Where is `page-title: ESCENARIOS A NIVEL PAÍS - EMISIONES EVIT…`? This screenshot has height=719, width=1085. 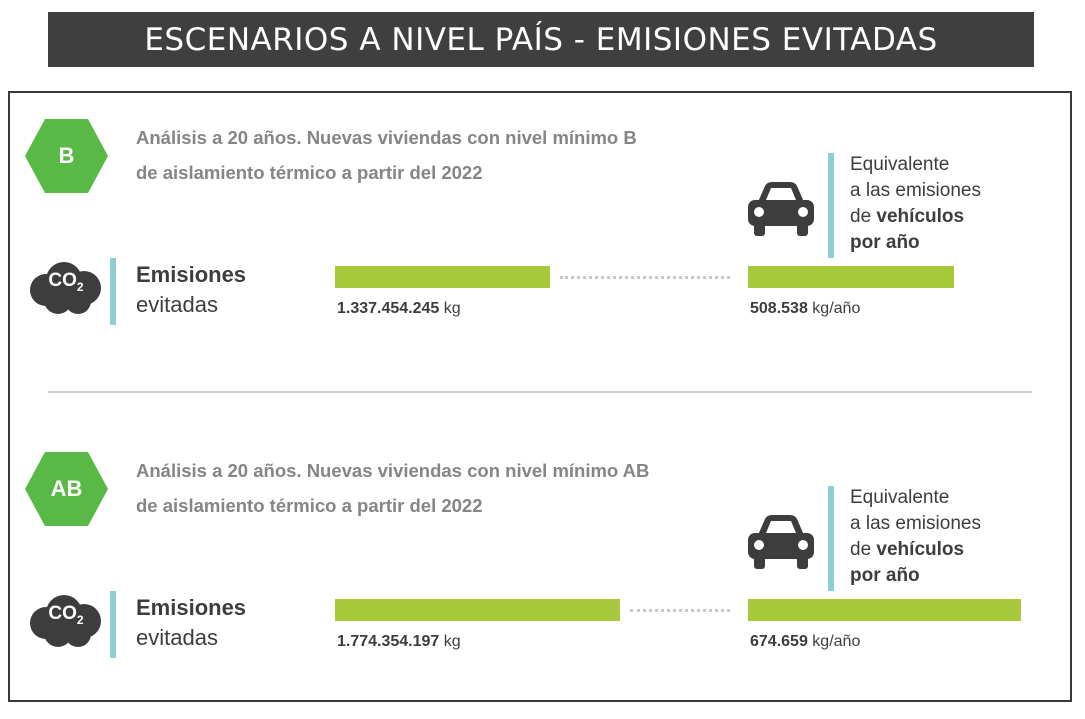
page-title: ESCENARIOS A NIVEL PAÍS - EMISIONES EVIT… is located at coordinates (541, 39).